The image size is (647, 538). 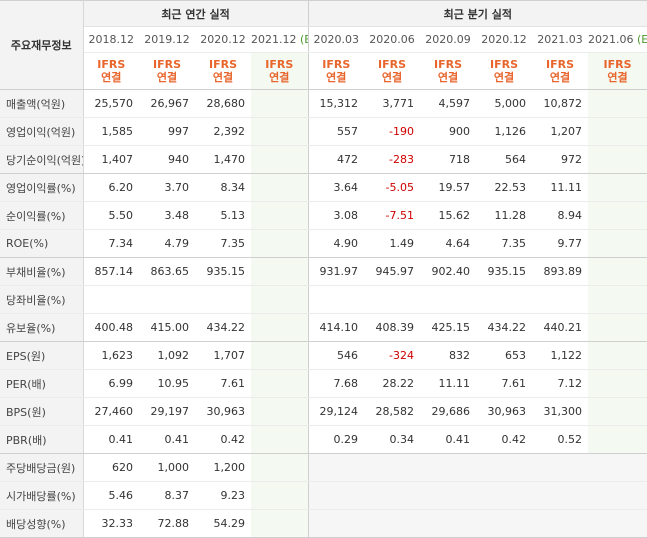 I want to click on annual-value-cell: 857.14, so click(x=111, y=271).